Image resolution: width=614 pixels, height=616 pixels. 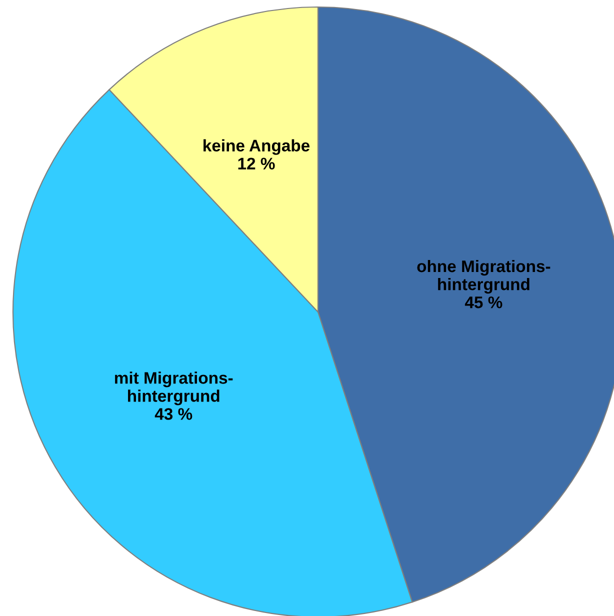 What do you see at coordinates (257, 147) in the screenshot?
I see `slice-label: keine Angabe` at bounding box center [257, 147].